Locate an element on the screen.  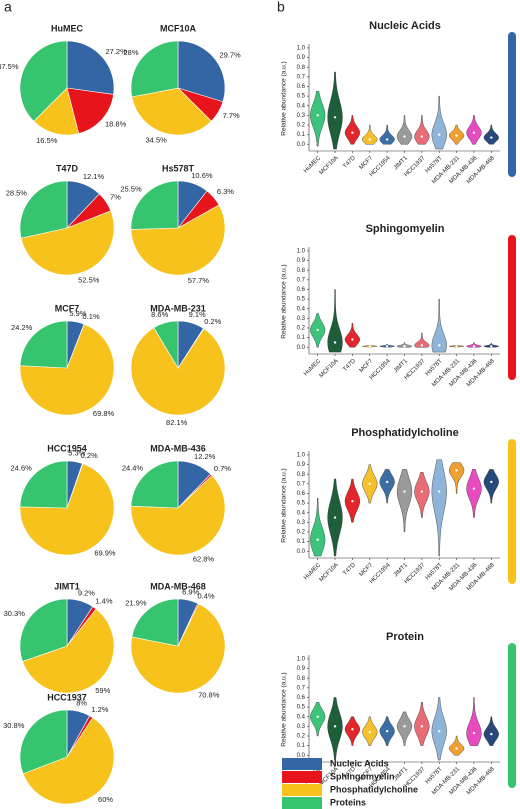
panel-label: b is located at coordinates (281, 7).